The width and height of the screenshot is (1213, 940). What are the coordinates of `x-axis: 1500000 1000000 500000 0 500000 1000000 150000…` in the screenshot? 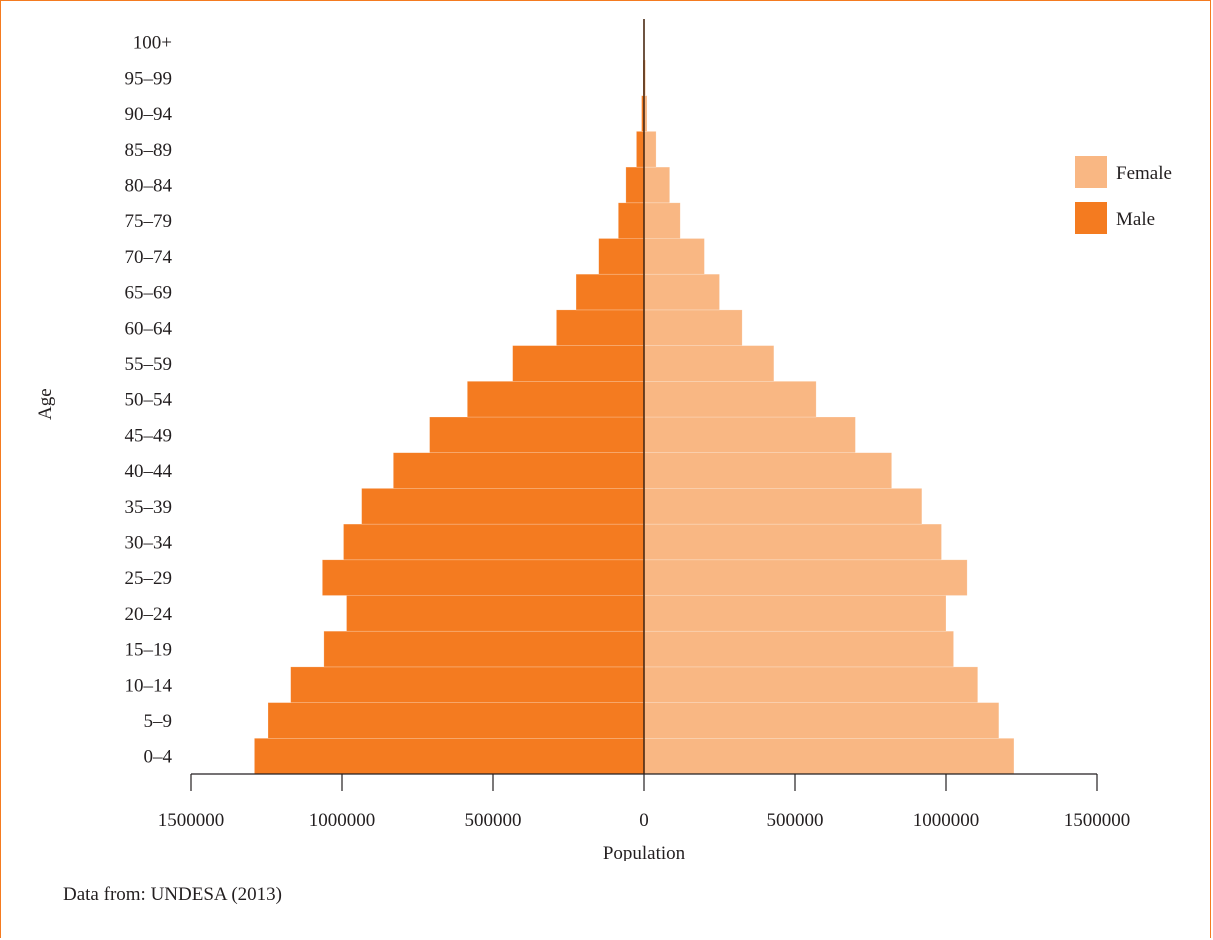 It's located at (644, 802).